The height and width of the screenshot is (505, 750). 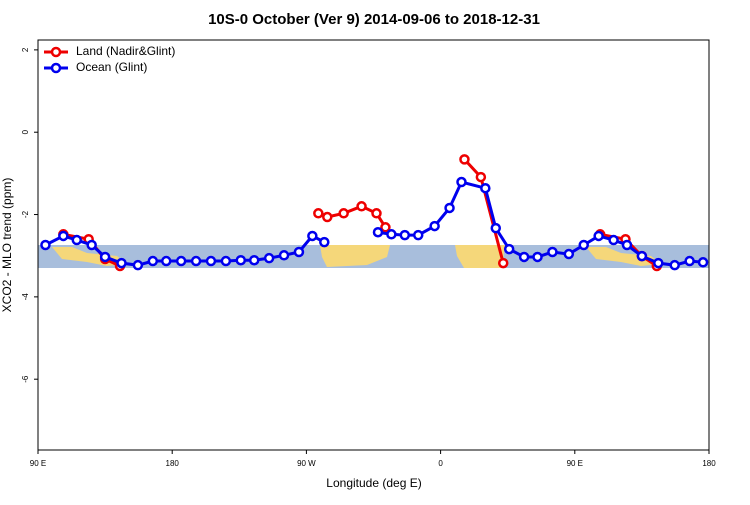 What do you see at coordinates (306, 463) in the screenshot?
I see `x-tick-label: 90 W` at bounding box center [306, 463].